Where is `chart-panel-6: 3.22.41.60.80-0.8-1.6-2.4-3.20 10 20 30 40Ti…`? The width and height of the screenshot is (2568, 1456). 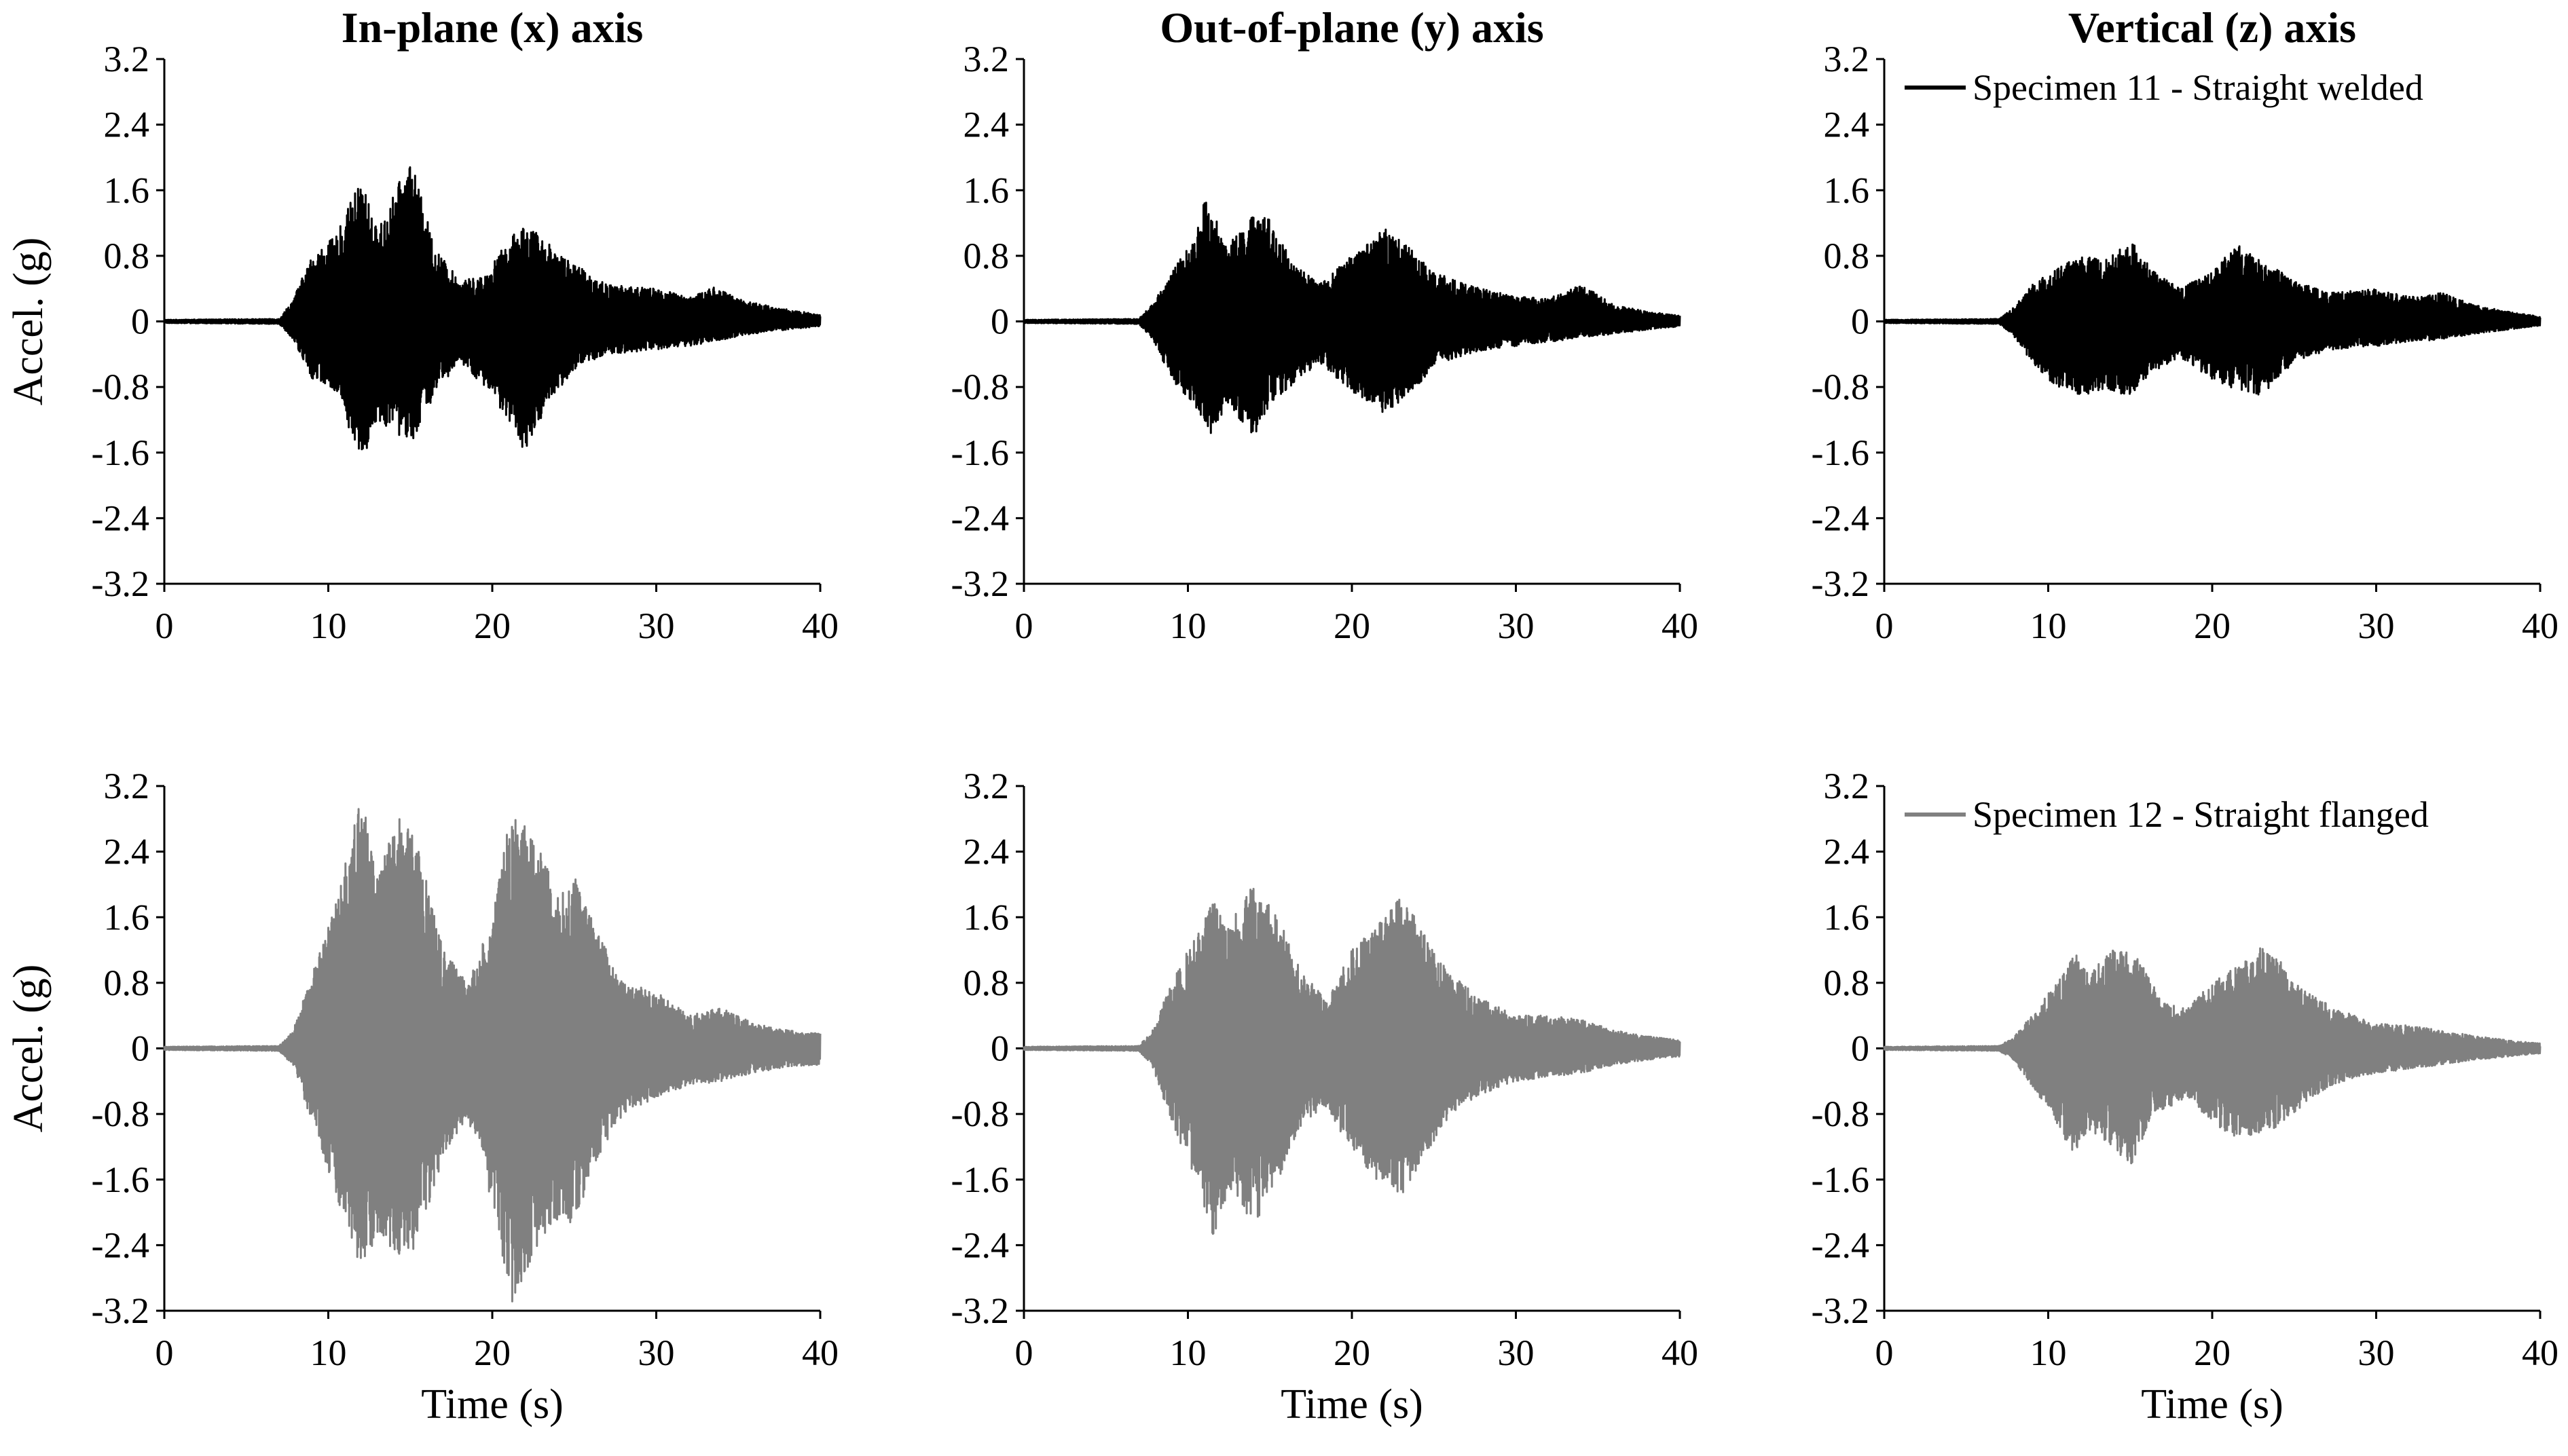 chart-panel-6: 3.22.41.60.80-0.8-1.6-2.4-3.20 10 20 30 40Ti… is located at coordinates (2185, 1097).